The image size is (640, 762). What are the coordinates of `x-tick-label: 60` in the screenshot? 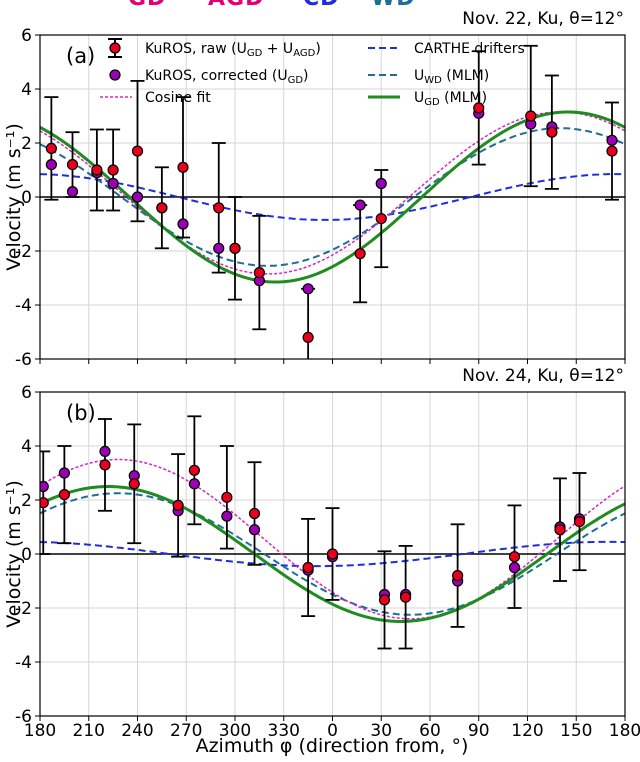 It's located at (430, 731).